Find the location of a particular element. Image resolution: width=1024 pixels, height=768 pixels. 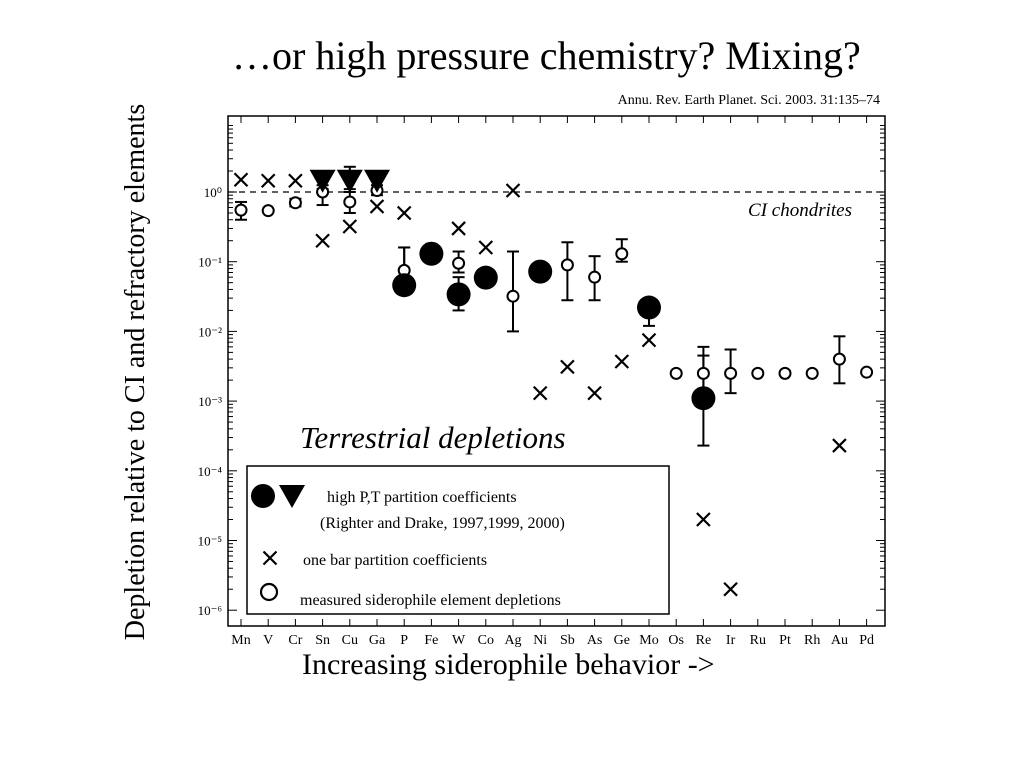

y-tick-label: 10⁻¹ is located at coordinates (210, 262).